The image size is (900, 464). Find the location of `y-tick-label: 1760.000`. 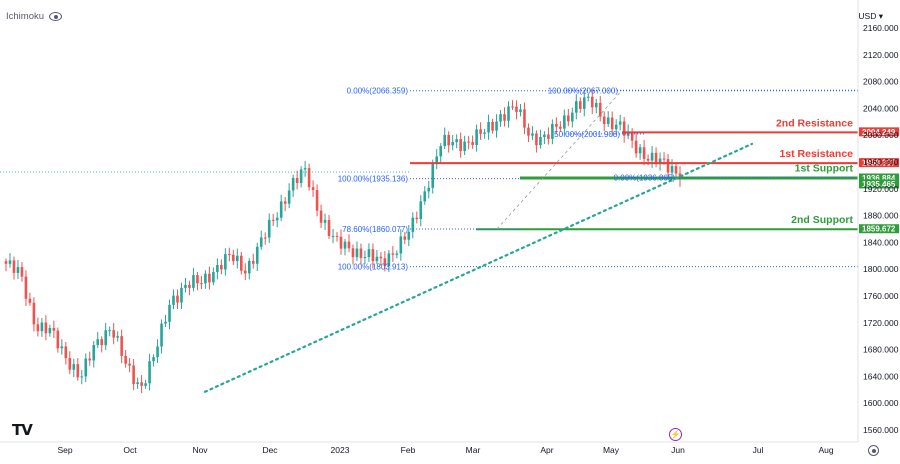

y-tick-label: 1760.000 is located at coordinates (881, 296).